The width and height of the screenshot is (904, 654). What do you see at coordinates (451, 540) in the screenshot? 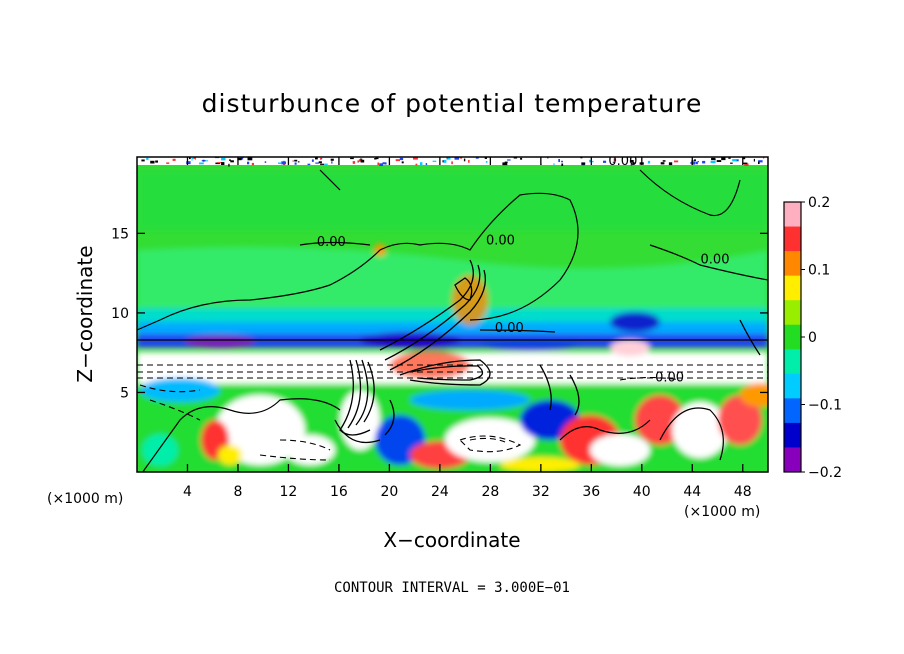
I see `x-axis-label: X−coordinate` at bounding box center [451, 540].